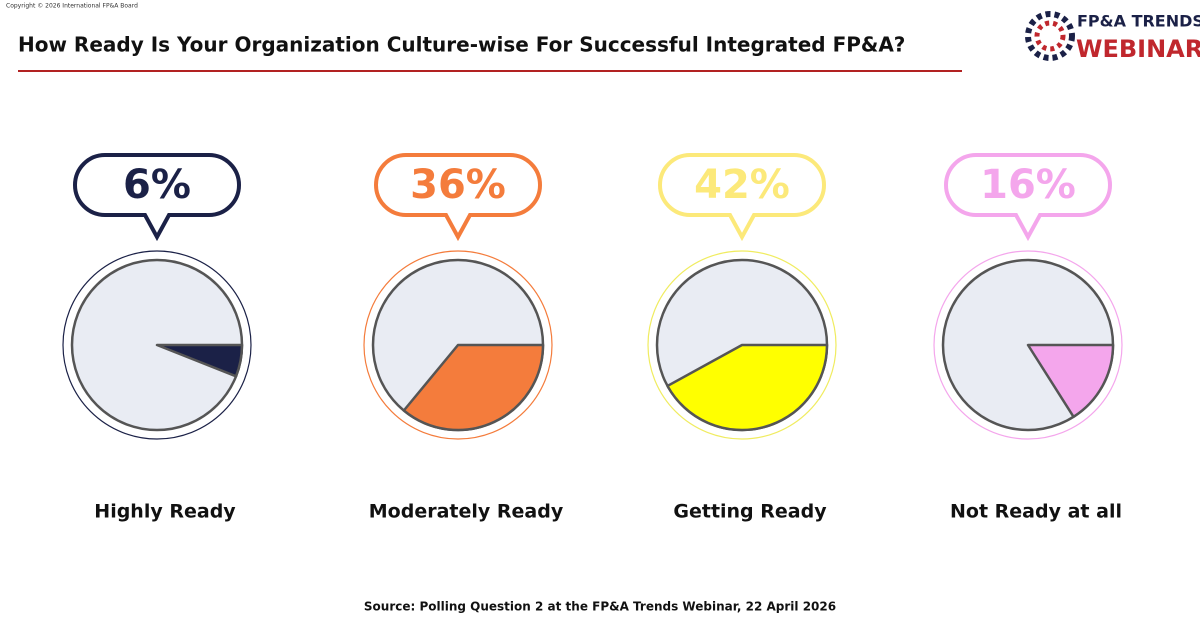 The height and width of the screenshot is (629, 1200). I want to click on value-label: 42%, so click(742, 185).